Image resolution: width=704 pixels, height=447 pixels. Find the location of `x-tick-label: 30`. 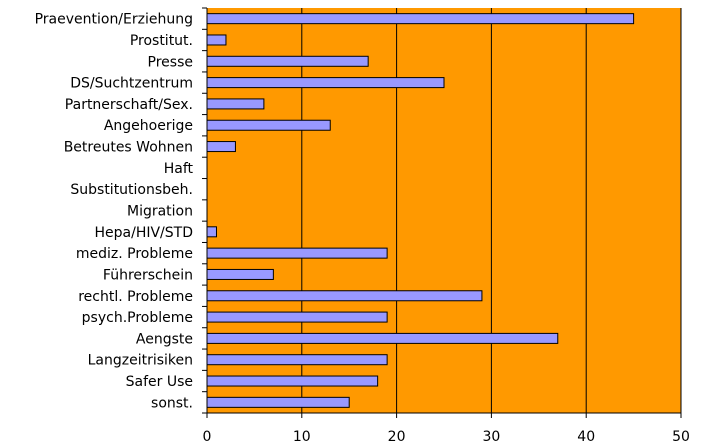

x-tick-label: 30 is located at coordinates (491, 437).